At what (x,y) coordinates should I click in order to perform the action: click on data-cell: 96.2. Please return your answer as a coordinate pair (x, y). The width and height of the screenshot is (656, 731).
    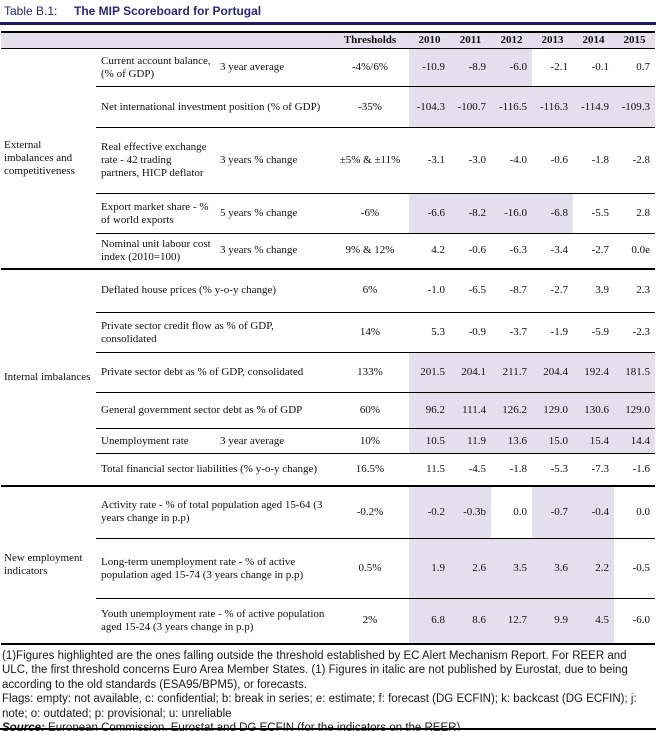
    Looking at the image, I should click on (429, 410).